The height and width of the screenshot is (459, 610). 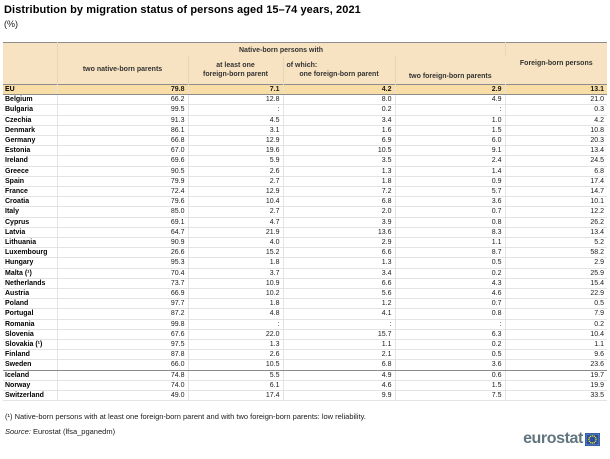 What do you see at coordinates (123, 263) in the screenshot?
I see `value-cell: 95.3` at bounding box center [123, 263].